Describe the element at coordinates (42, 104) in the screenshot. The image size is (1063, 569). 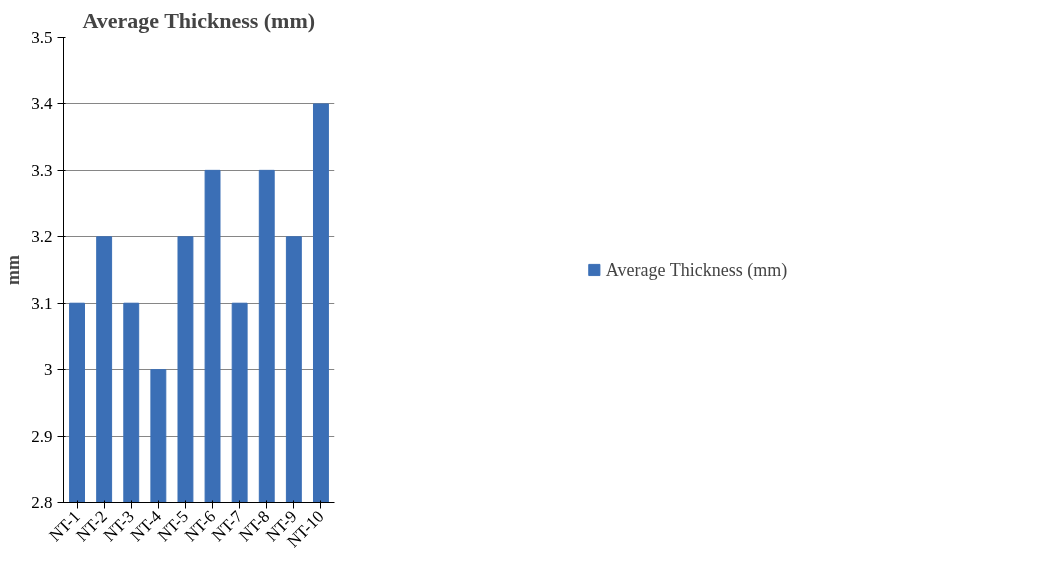
I see `y-tick-label: 3.4` at that location.